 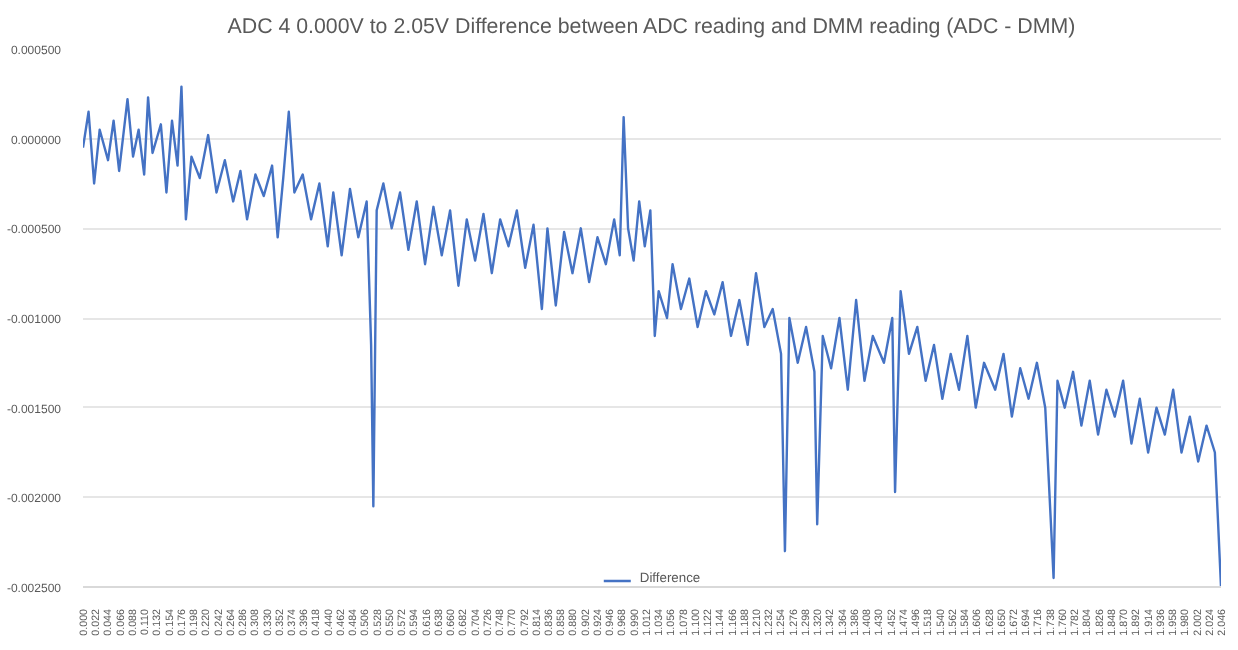 I want to click on chart-title: ADC 4 0.000V to 2.05V Difference between ADC reading and DMM reading (ADC - DMM), so click(x=651, y=27).